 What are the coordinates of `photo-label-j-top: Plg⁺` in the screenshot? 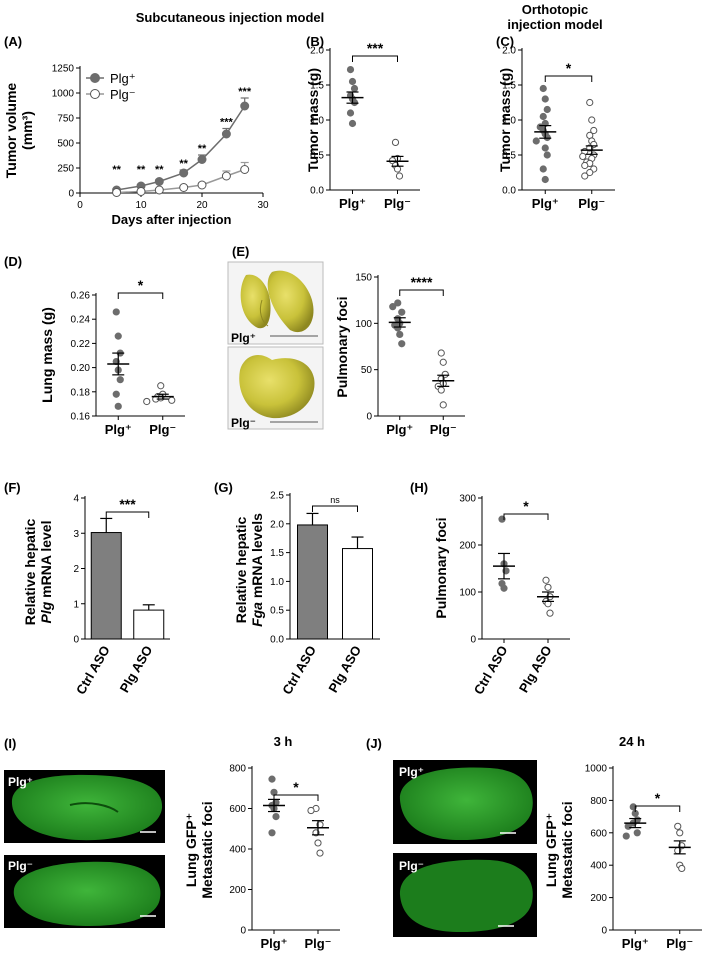 It's located at (411, 772).